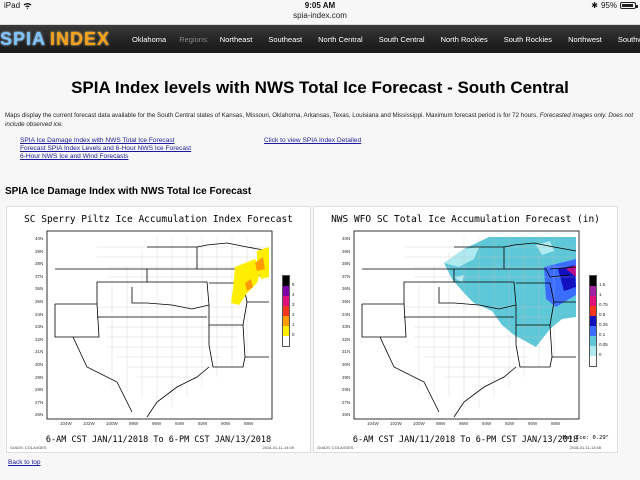 The image size is (640, 480). What do you see at coordinates (39, 402) in the screenshot?
I see `latitude-label: 27N` at bounding box center [39, 402].